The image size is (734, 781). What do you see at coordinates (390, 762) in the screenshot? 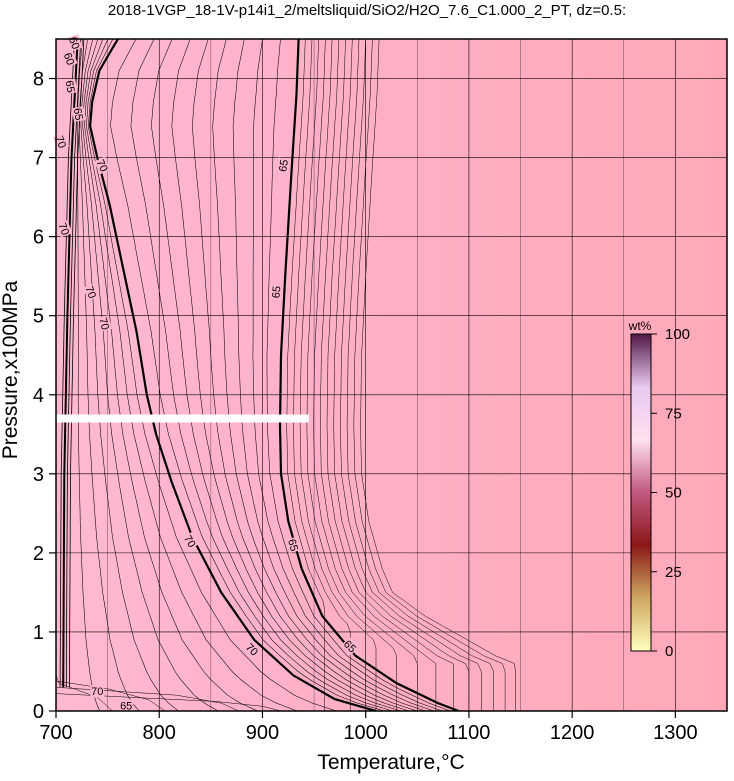
I see `x-axis-label: Temperature,°C` at bounding box center [390, 762].